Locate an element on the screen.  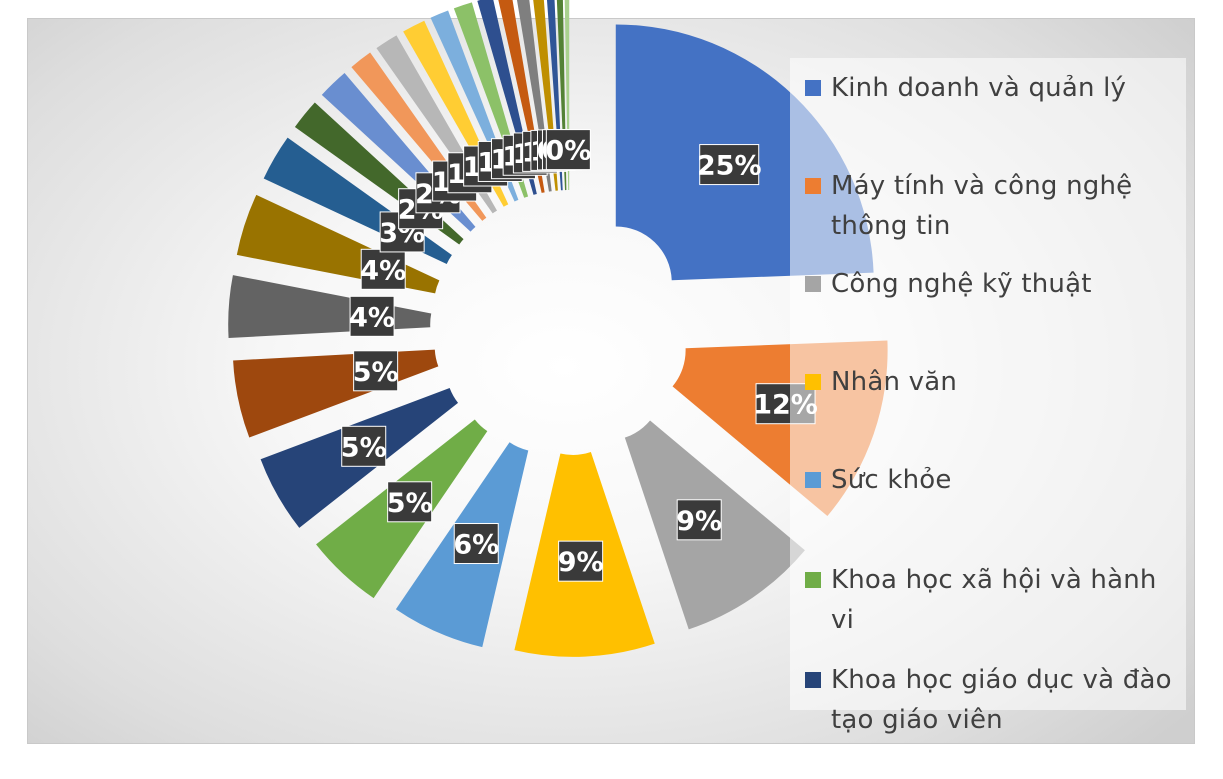
data-label: 25% is located at coordinates (729, 165).